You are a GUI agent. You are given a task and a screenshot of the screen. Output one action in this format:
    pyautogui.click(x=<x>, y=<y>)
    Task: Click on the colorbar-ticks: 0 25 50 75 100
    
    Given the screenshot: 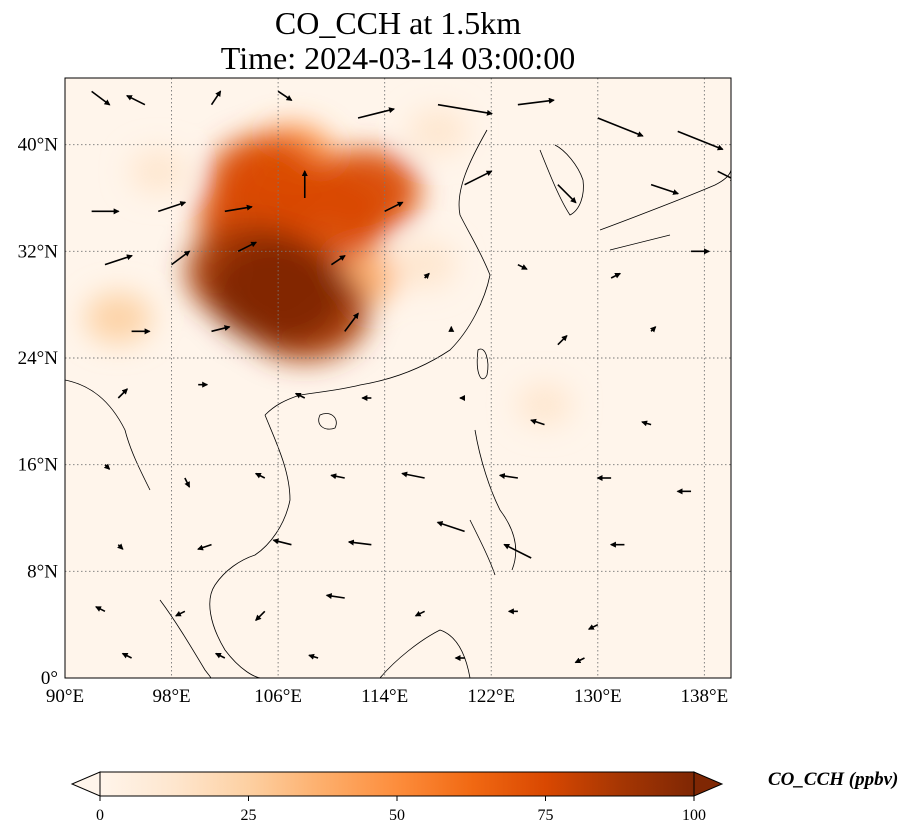 What is the action you would take?
    pyautogui.click(x=401, y=810)
    